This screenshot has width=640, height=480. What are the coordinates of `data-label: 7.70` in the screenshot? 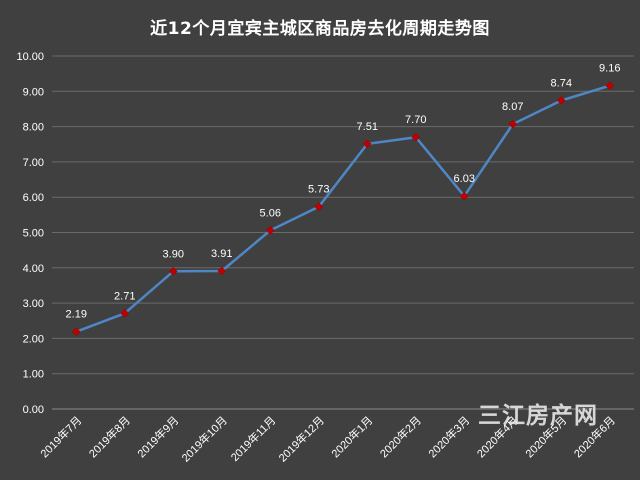 It's located at (415, 120).